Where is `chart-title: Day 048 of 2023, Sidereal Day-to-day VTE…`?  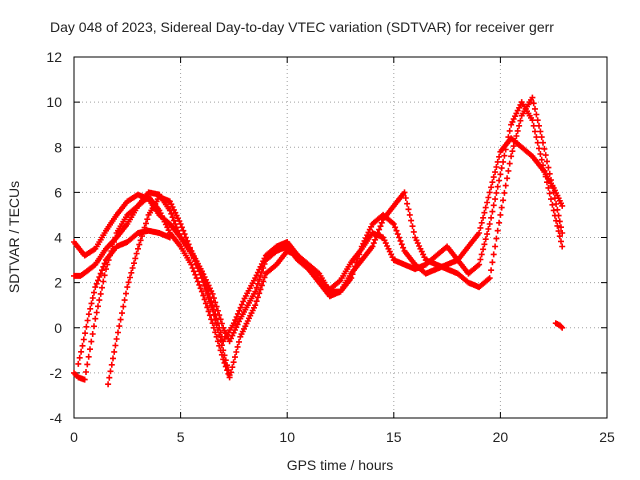 chart-title: Day 048 of 2023, Sidereal Day-to-day VTE… is located at coordinates (302, 27).